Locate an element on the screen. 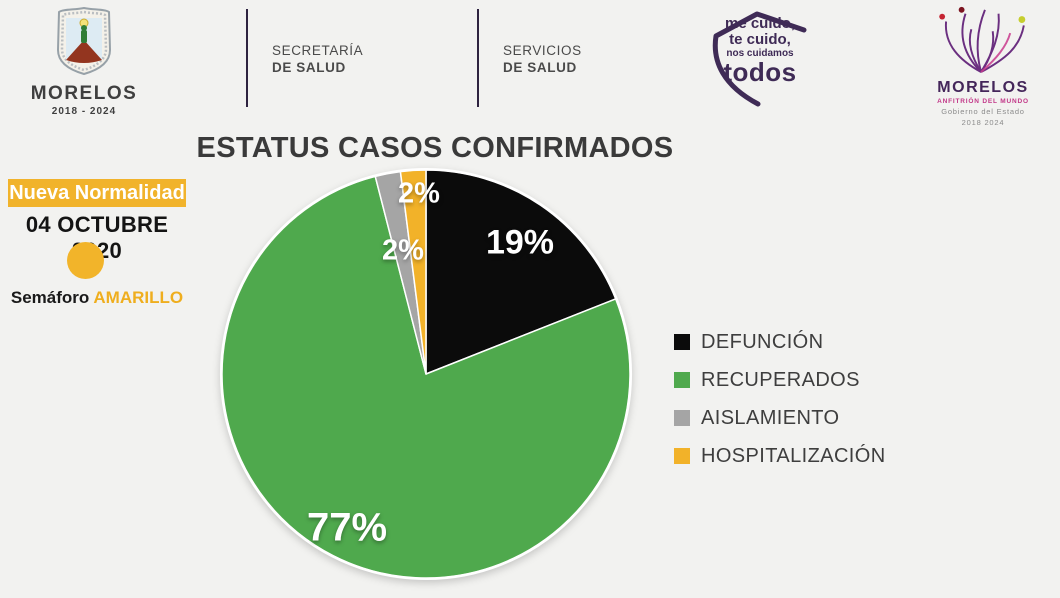 The height and width of the screenshot is (598, 1060). legend-label-aislamiento: AISLAMIENTO is located at coordinates (770, 417).